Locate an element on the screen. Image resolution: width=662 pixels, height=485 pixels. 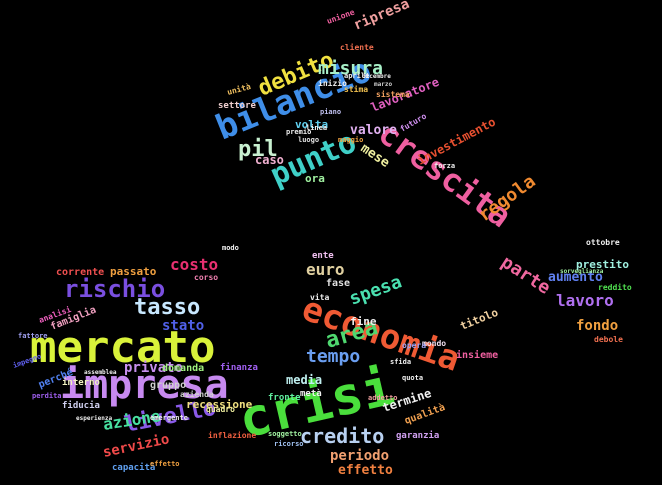
word-linea: linea is located at coordinates (316, 128).